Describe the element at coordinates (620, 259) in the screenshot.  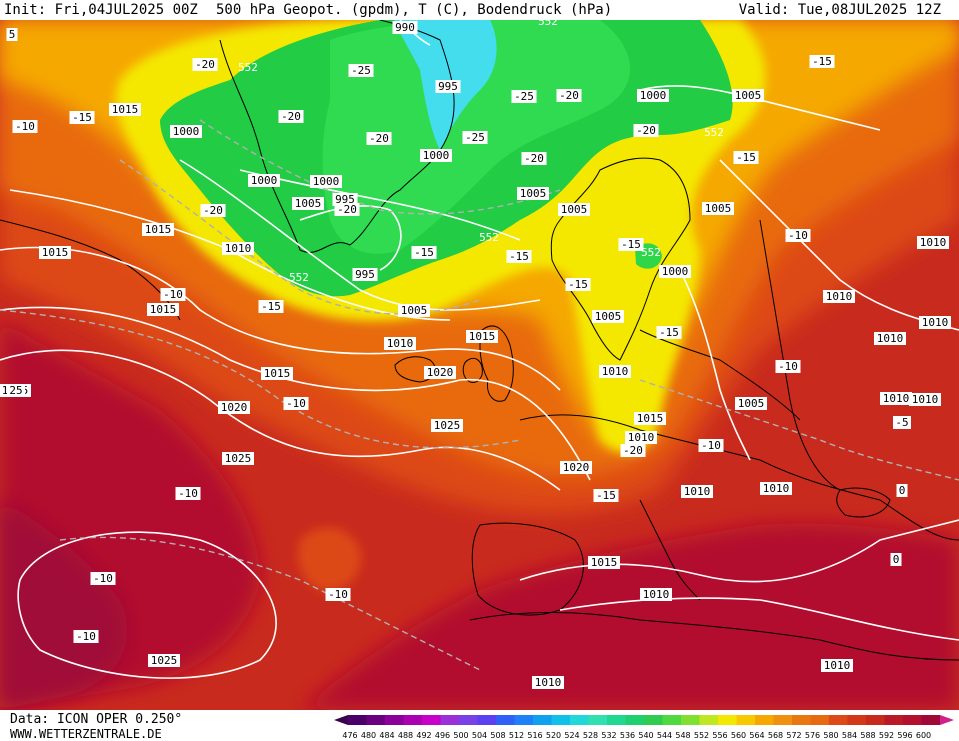
I see `coast-scandinavia` at that location.